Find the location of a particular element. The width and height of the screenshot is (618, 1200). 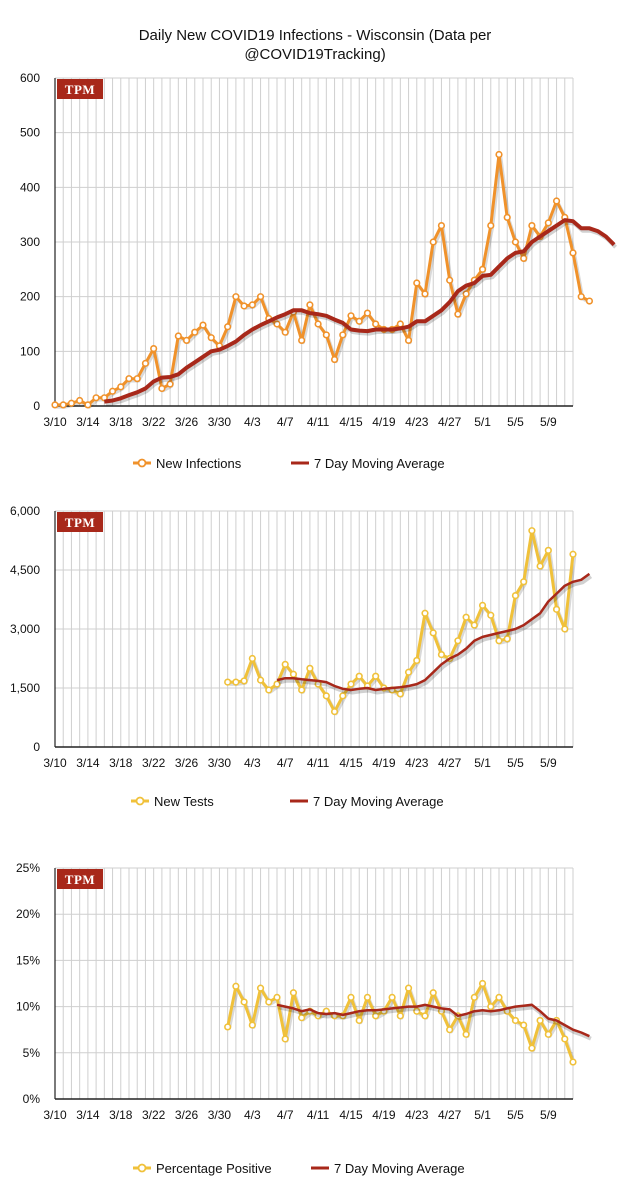

x-tick-label: 3/30 is located at coordinates (220, 1115).